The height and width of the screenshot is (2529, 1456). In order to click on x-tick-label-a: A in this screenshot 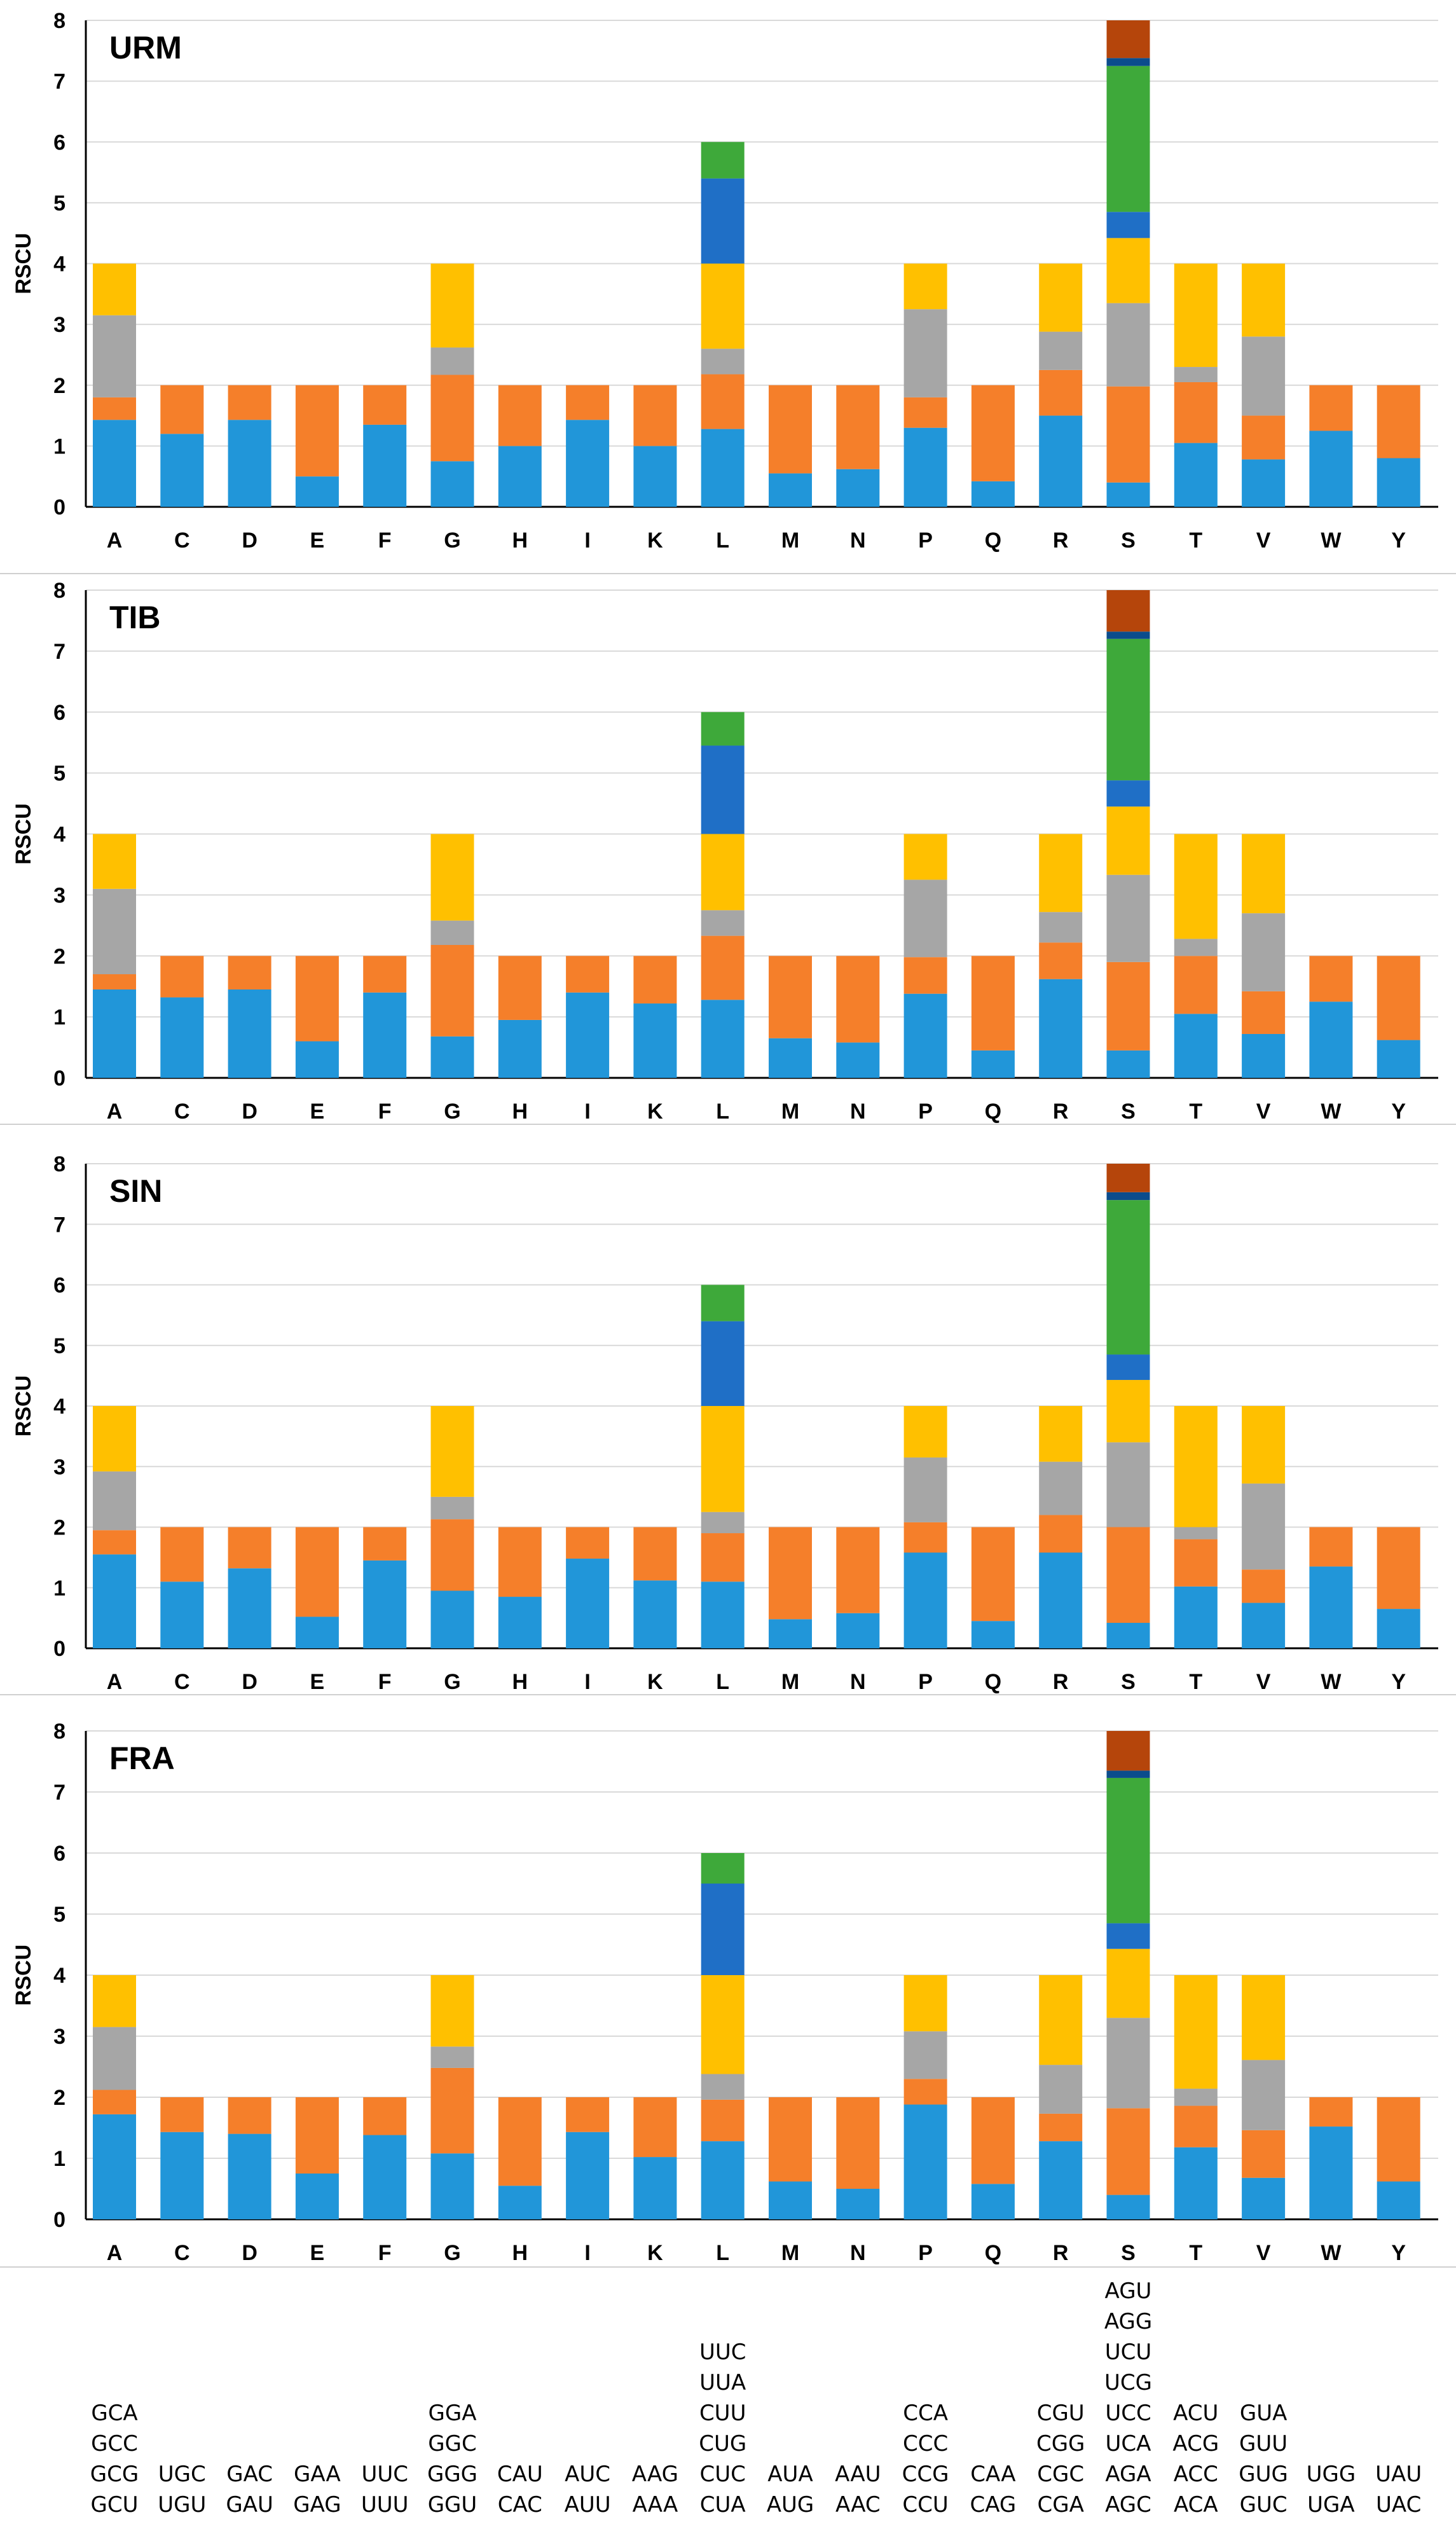, I will do `click(115, 540)`.